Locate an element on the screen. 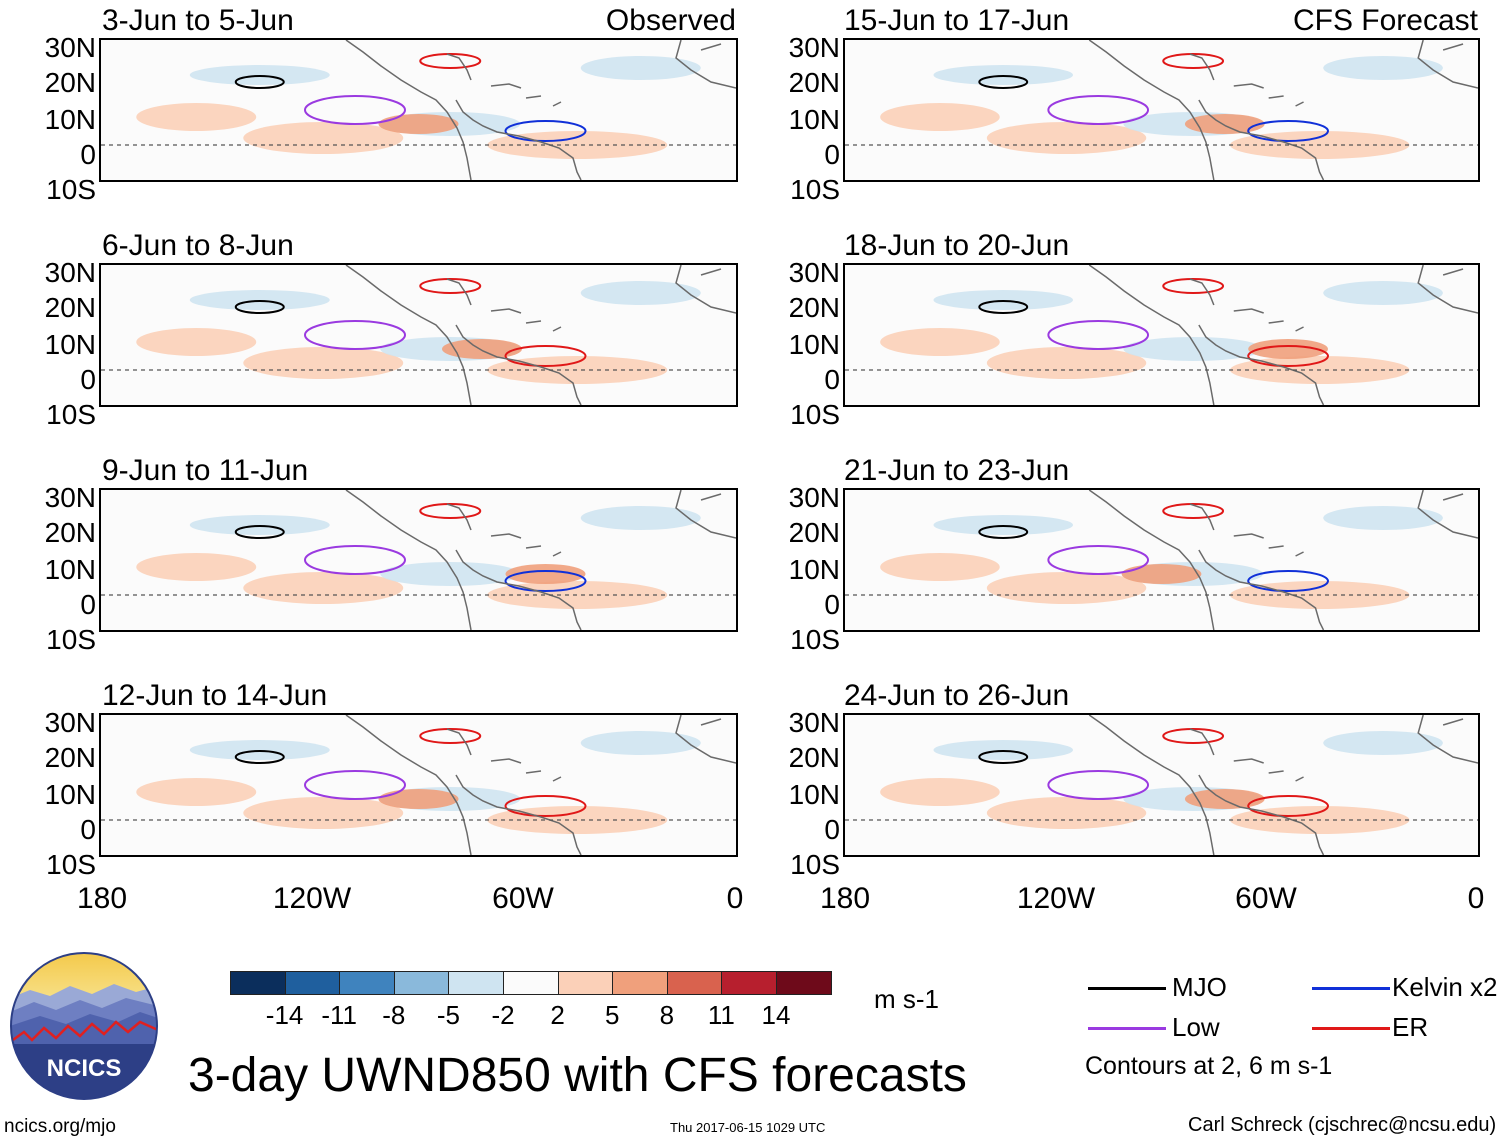 The width and height of the screenshot is (1510, 1142). lon-label-120w-right: 120W is located at coordinates (1056, 898).